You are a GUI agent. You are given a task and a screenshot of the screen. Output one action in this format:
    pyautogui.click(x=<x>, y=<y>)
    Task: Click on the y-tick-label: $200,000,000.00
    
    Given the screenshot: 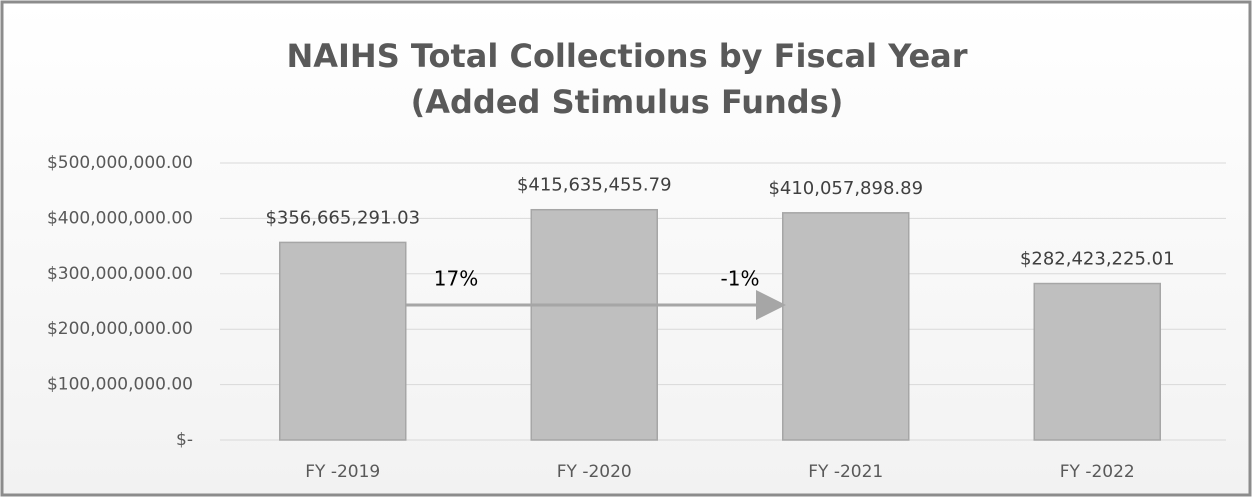 What is the action you would take?
    pyautogui.click(x=120, y=329)
    